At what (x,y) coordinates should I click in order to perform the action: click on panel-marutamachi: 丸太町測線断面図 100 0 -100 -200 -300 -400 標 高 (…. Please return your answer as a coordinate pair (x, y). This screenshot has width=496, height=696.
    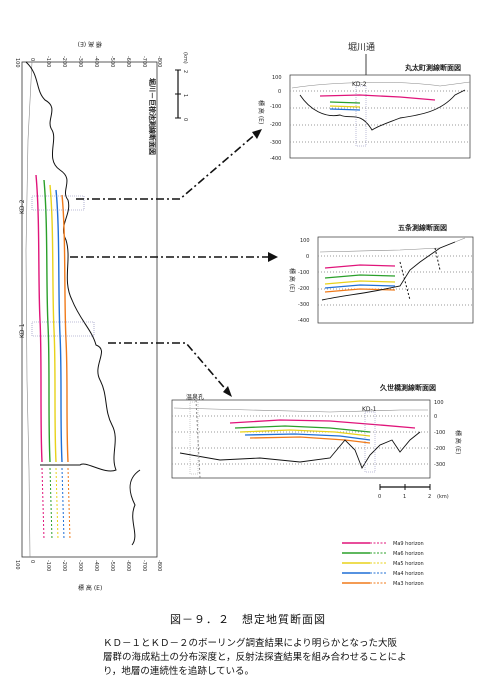
    Looking at the image, I should click on (364, 112).